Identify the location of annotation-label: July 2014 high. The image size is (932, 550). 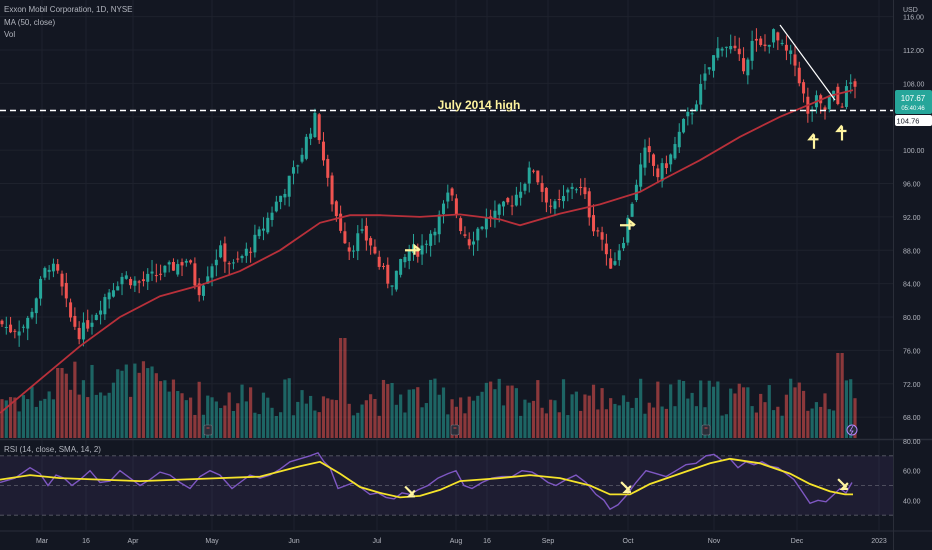
(479, 105).